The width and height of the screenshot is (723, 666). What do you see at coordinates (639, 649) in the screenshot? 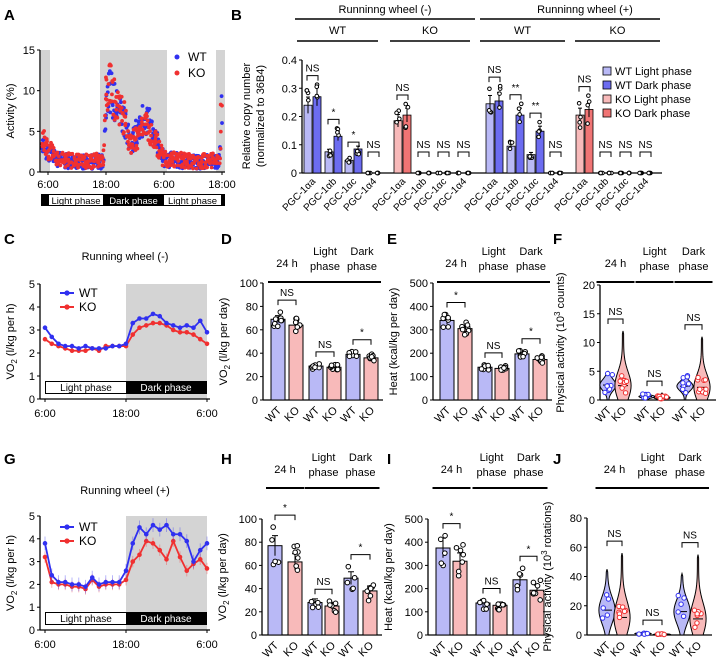
I see `x-group-label: WT` at bounding box center [639, 649].